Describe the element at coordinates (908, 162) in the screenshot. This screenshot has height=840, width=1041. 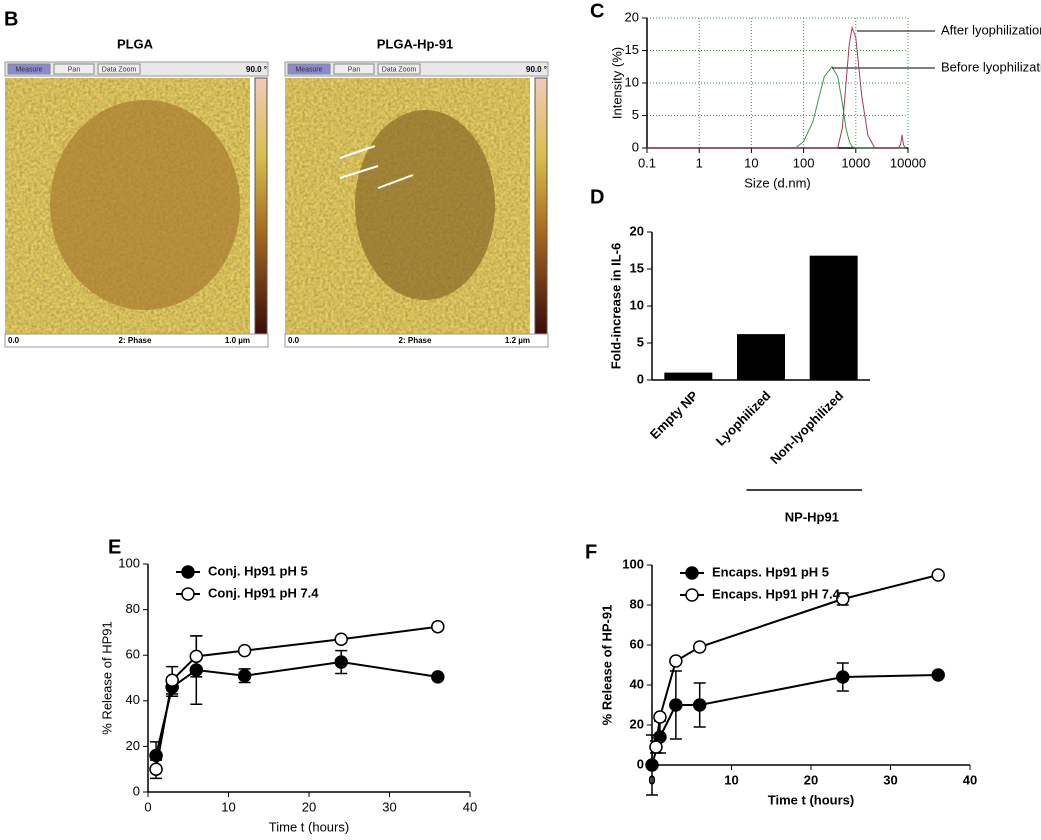
I see `x-tick-label: 10000` at that location.